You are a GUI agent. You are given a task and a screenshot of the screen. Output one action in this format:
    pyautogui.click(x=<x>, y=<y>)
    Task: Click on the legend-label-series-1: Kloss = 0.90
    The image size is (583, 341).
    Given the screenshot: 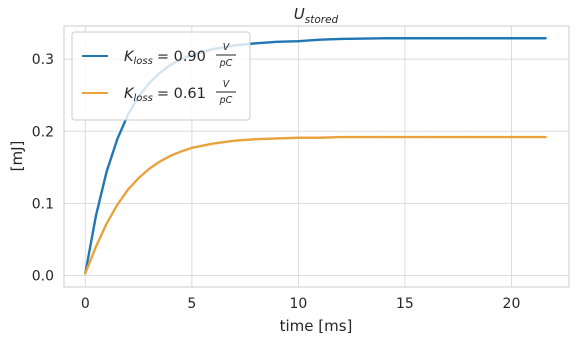 What is the action you would take?
    pyautogui.click(x=165, y=58)
    